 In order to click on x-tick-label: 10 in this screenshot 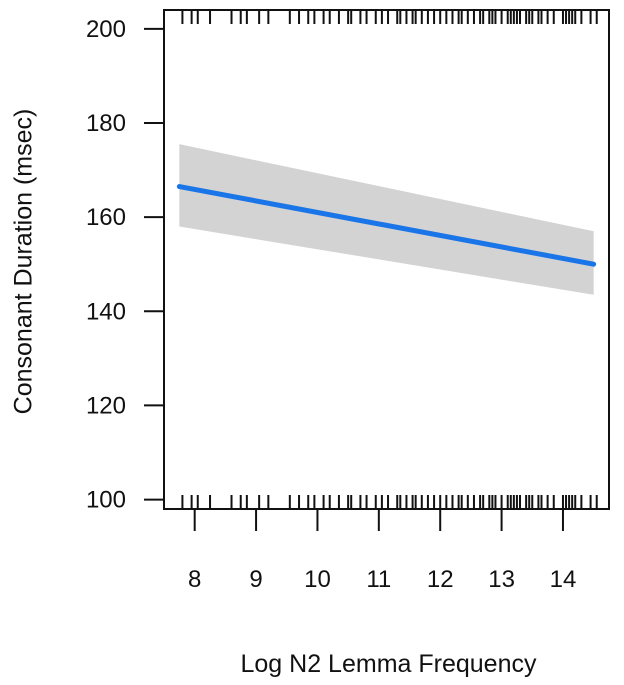, I will do `click(317, 579)`.